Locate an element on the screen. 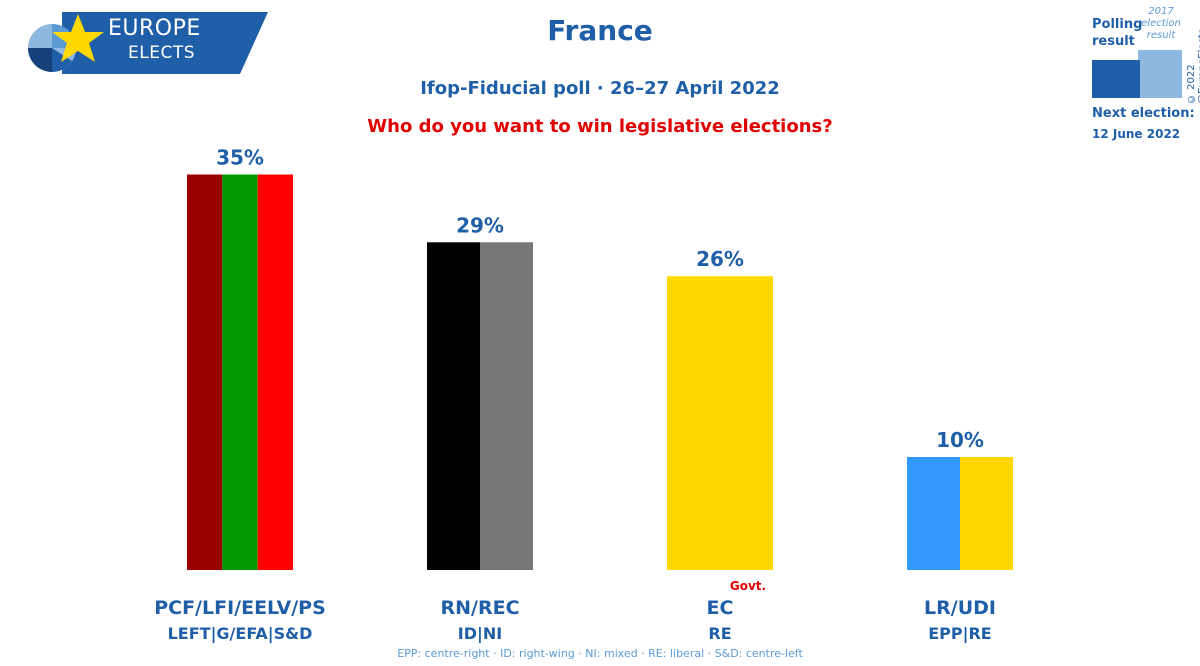  legend-previous-label: 2017 election result is located at coordinates (1161, 23).